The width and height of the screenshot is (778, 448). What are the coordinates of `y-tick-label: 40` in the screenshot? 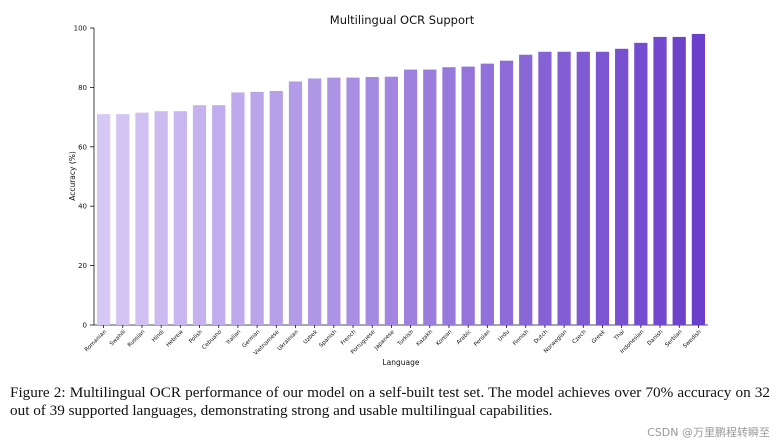 It's located at (82, 207).